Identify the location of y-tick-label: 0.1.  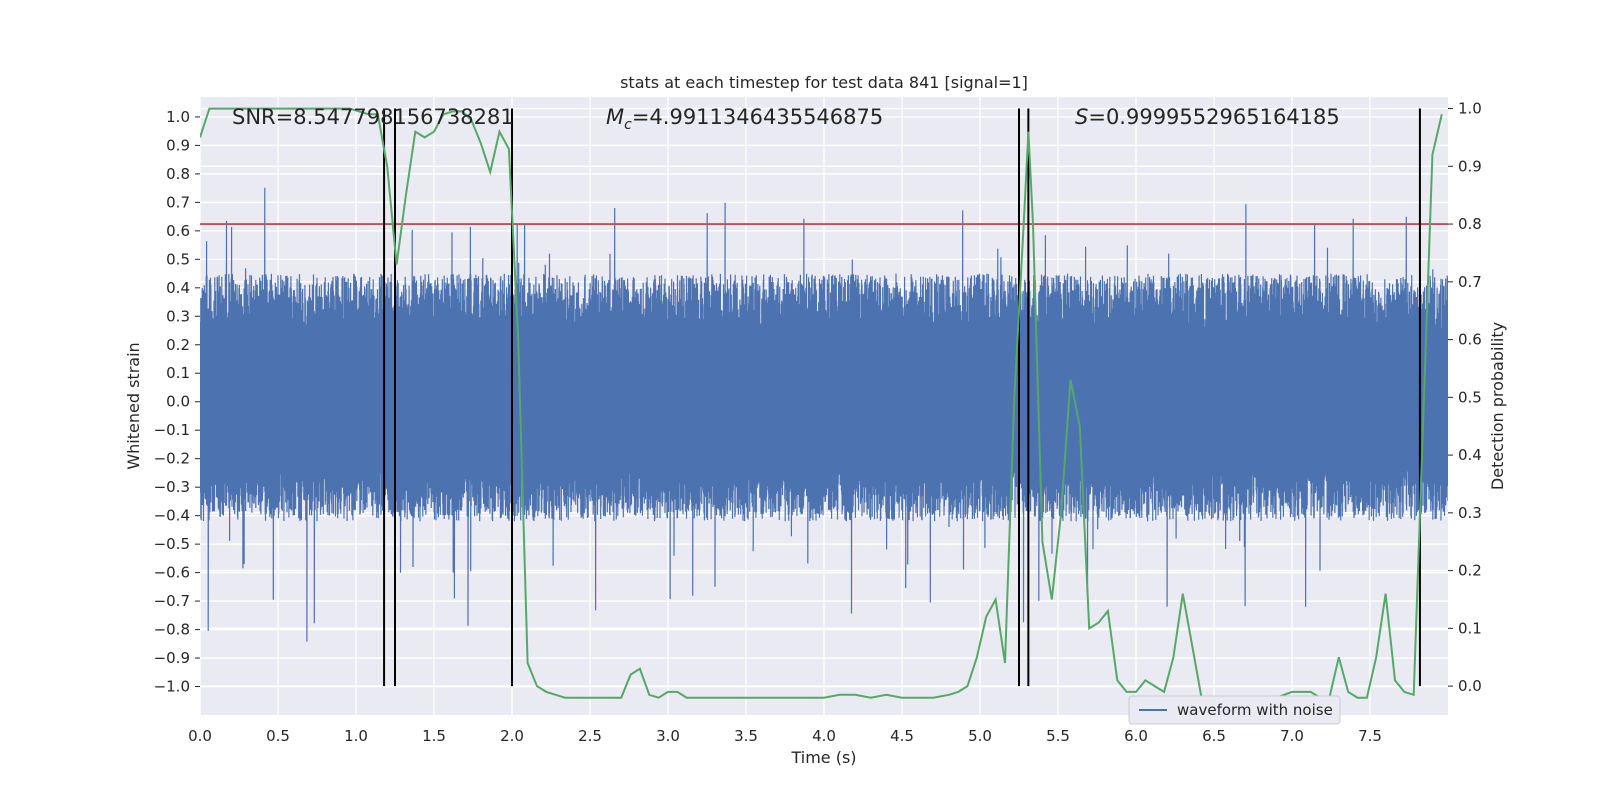
(178, 373).